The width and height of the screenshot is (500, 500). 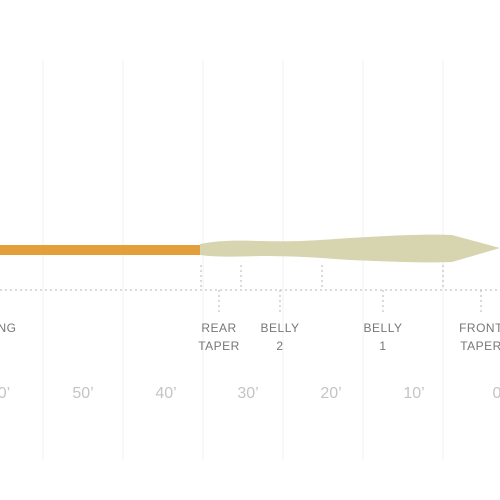 I want to click on segment-label: 2, so click(x=279, y=346).